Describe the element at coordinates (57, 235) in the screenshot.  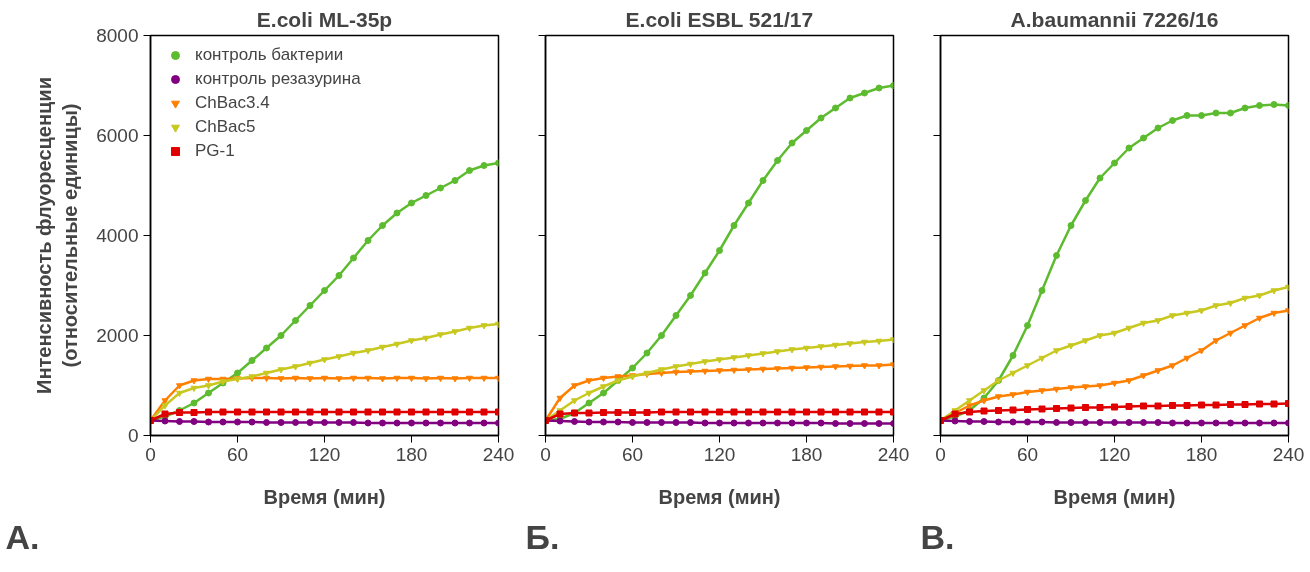
I see `y-axis-title: Интенсивность флуоресценции (относительные единицы)` at that location.